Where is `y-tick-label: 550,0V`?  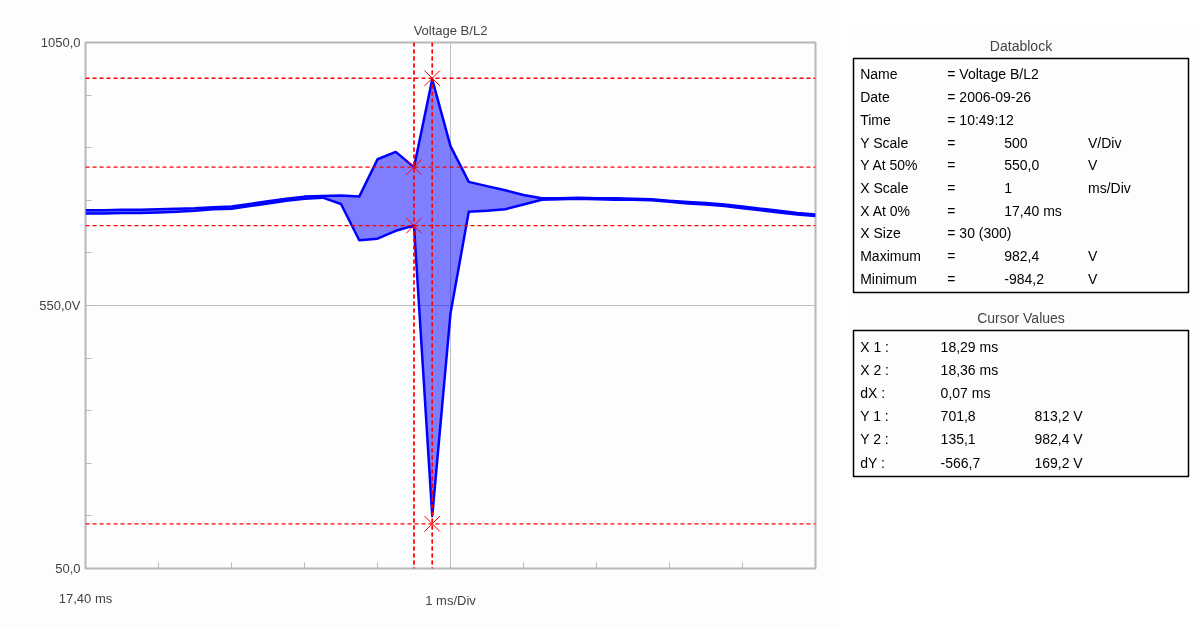 y-tick-label: 550,0V is located at coordinates (60, 305).